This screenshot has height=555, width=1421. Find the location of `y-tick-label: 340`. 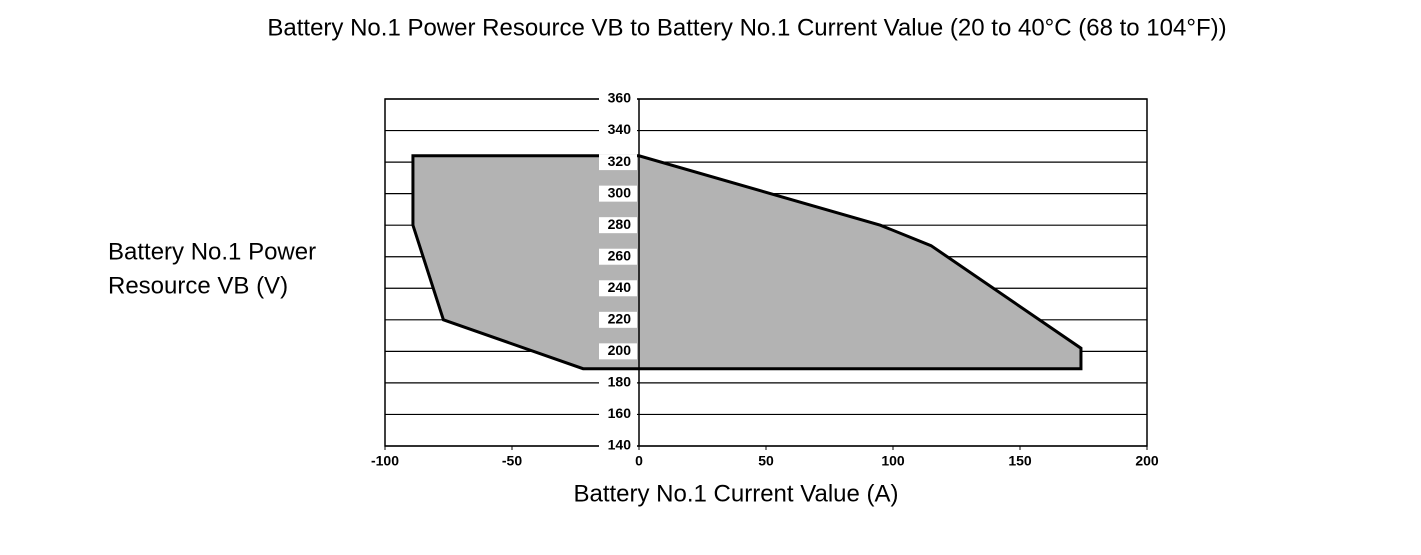

y-tick-label: 340 is located at coordinates (620, 129).